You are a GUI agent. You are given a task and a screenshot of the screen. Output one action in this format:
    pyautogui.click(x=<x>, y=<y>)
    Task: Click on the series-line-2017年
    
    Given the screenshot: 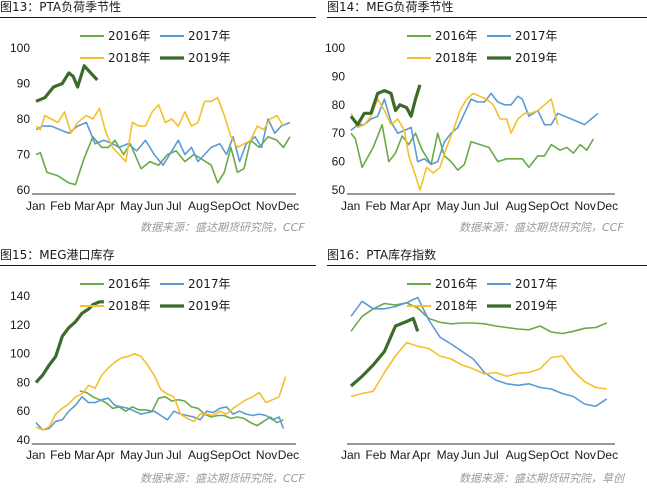 What is the action you would take?
    pyautogui.click(x=479, y=352)
    